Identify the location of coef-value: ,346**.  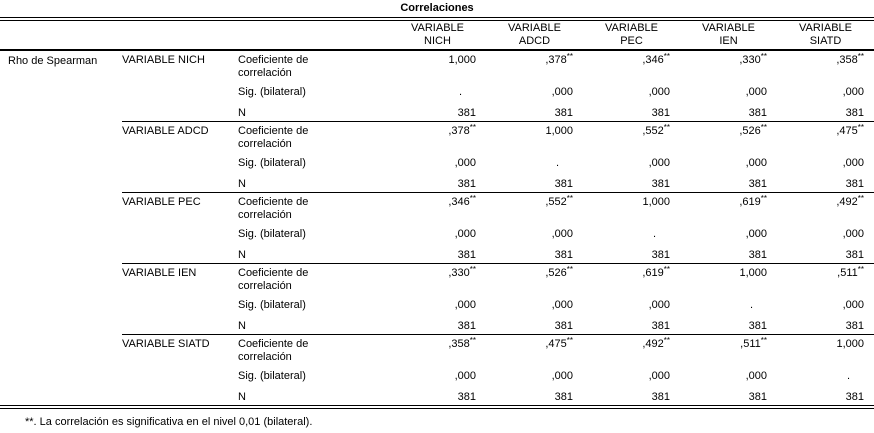
(462, 201).